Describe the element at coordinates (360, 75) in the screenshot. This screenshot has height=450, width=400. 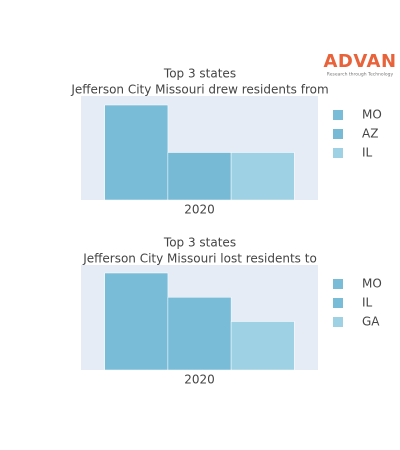
I see `logo-tagline: Research through Technology` at that location.